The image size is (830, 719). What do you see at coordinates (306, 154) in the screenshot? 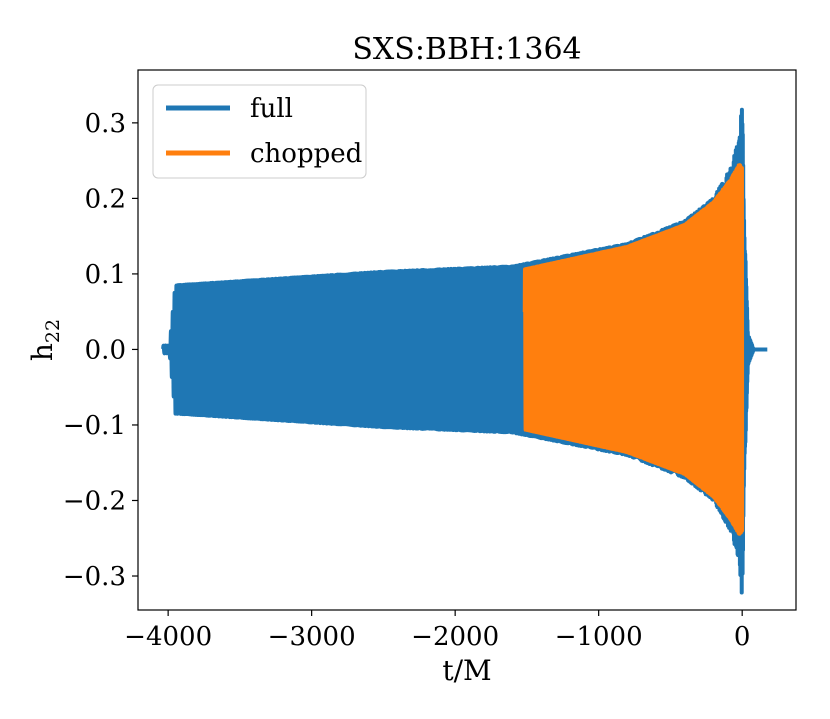
I see `legend-label-chopped: chopped` at bounding box center [306, 154].